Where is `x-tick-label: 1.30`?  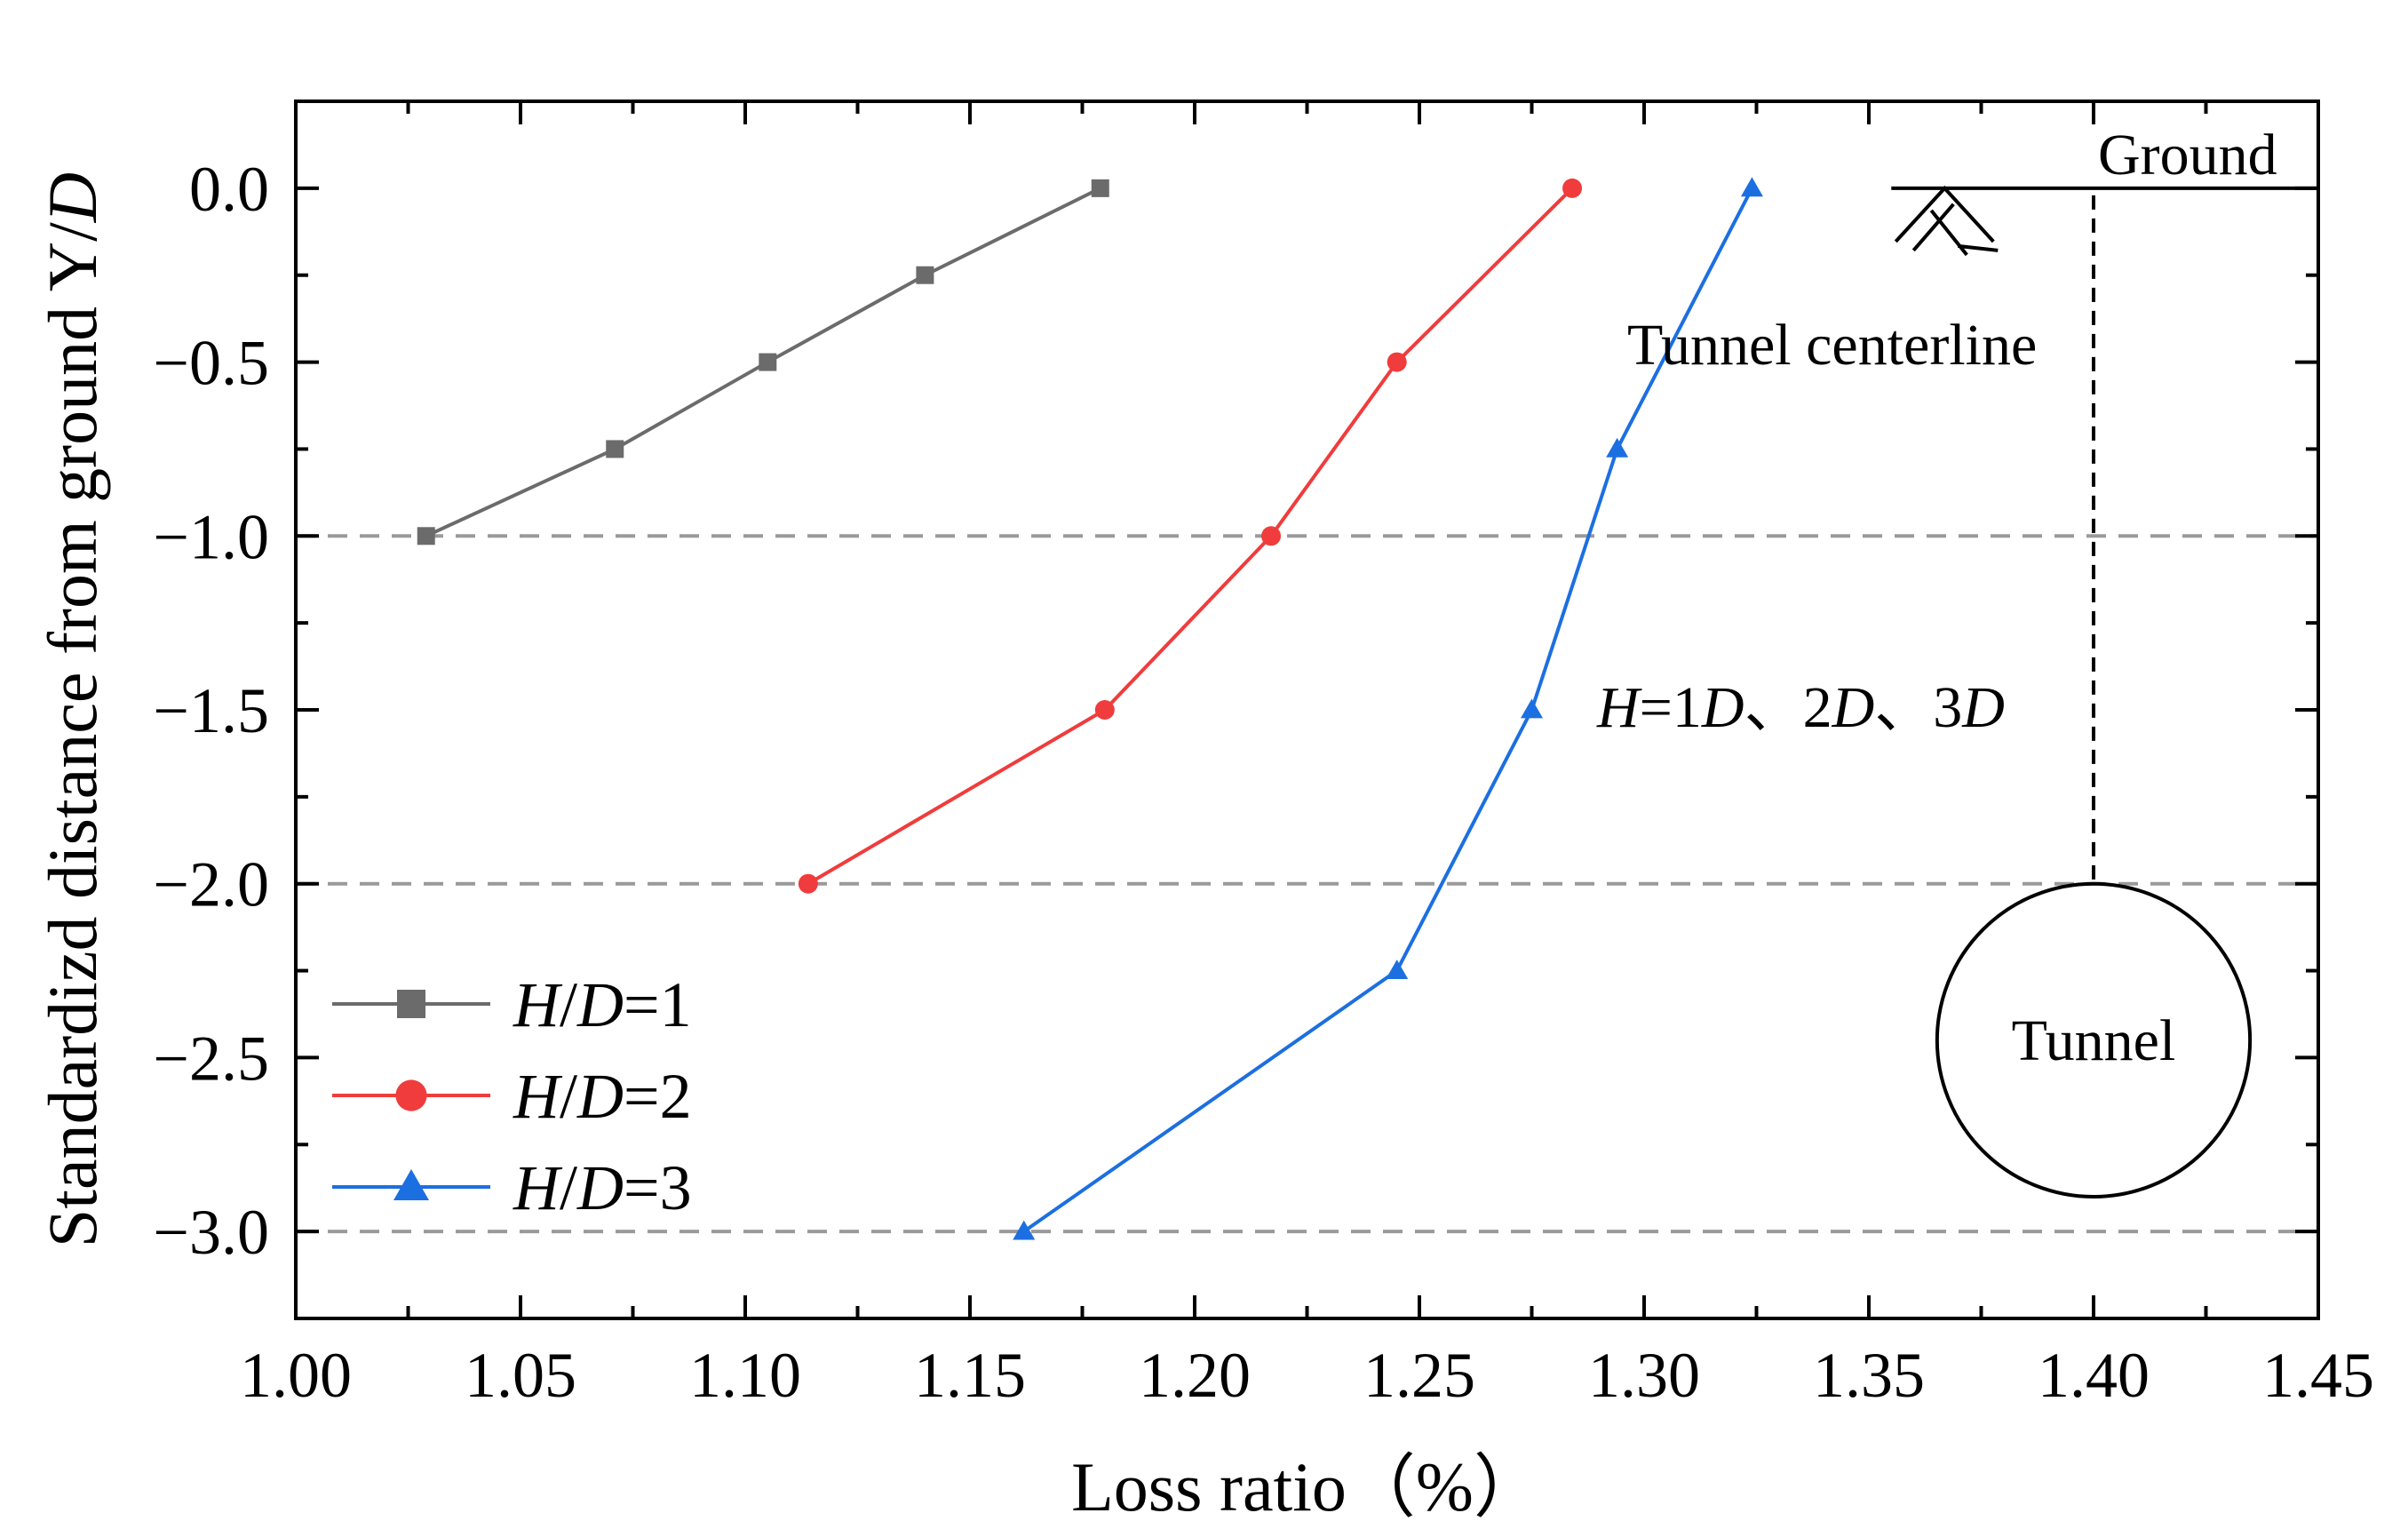
x-tick-label: 1.30 is located at coordinates (1644, 1375).